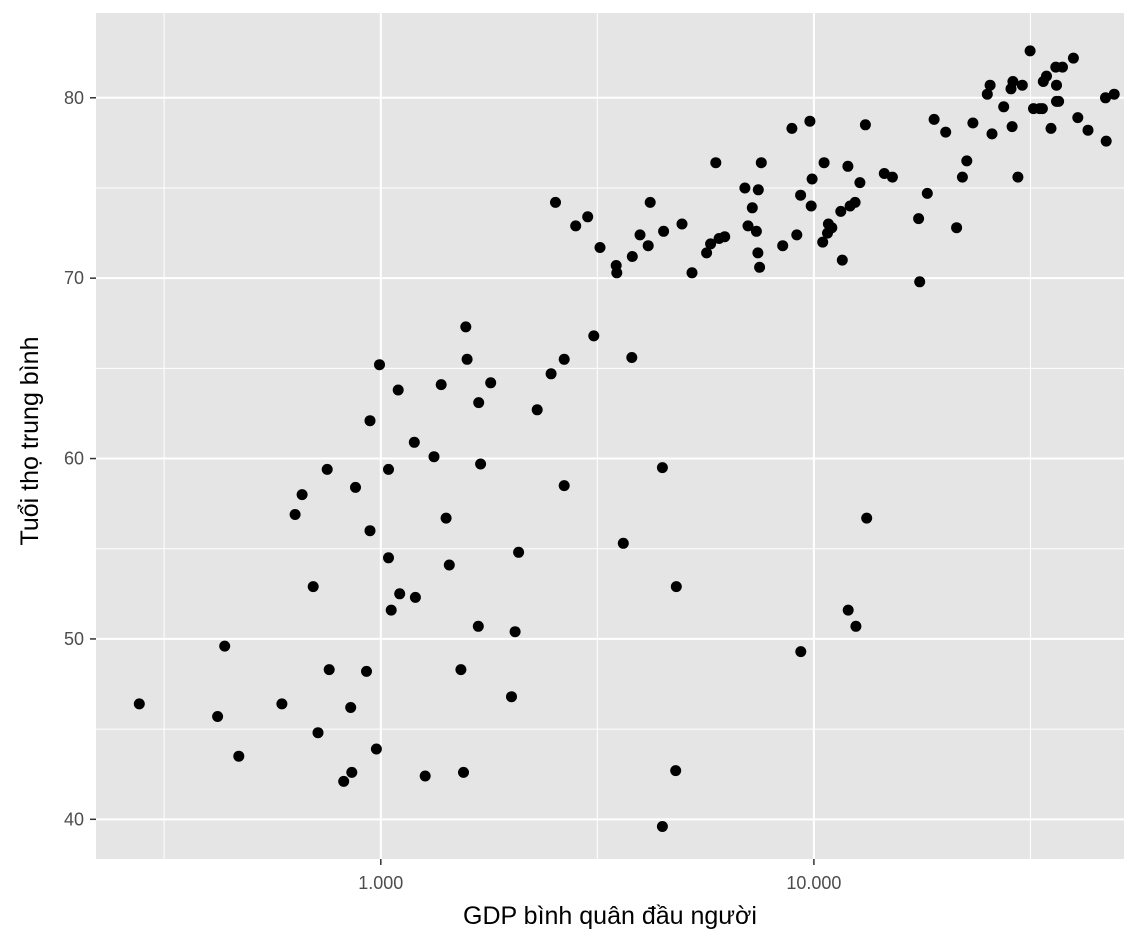 Image resolution: width=1136 pixels, height=944 pixels. I want to click on y-tick-label: 60, so click(74, 459).